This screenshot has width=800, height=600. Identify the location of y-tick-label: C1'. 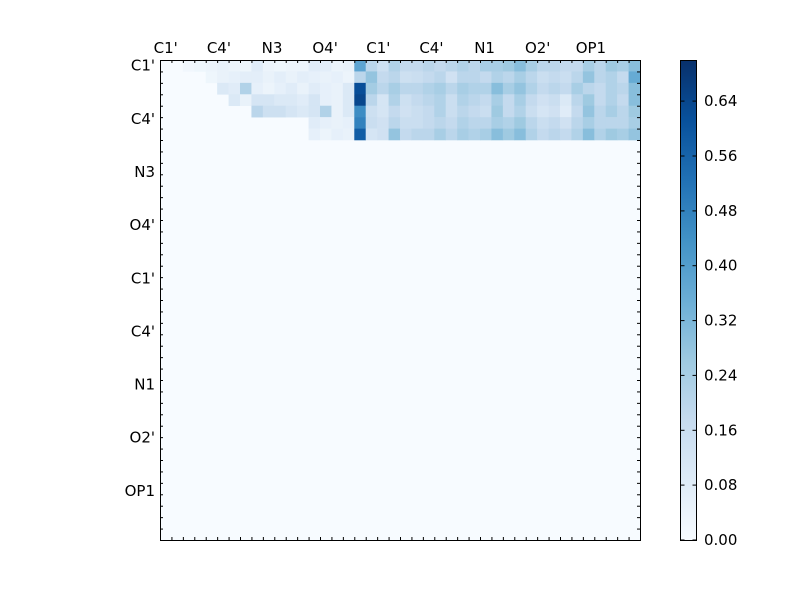
(143, 278).